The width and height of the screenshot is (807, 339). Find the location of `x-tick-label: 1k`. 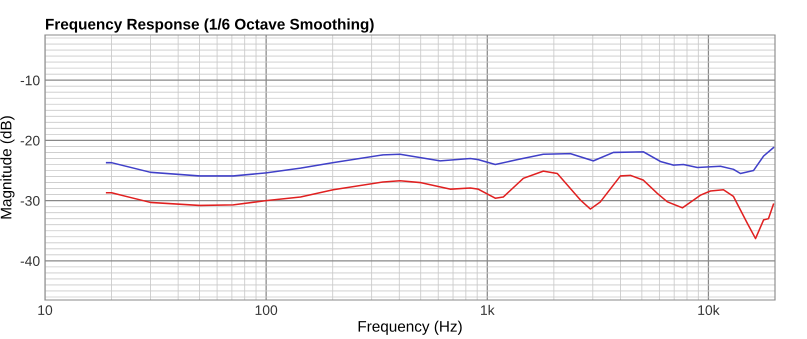

x-tick-label: 1k is located at coordinates (488, 309).